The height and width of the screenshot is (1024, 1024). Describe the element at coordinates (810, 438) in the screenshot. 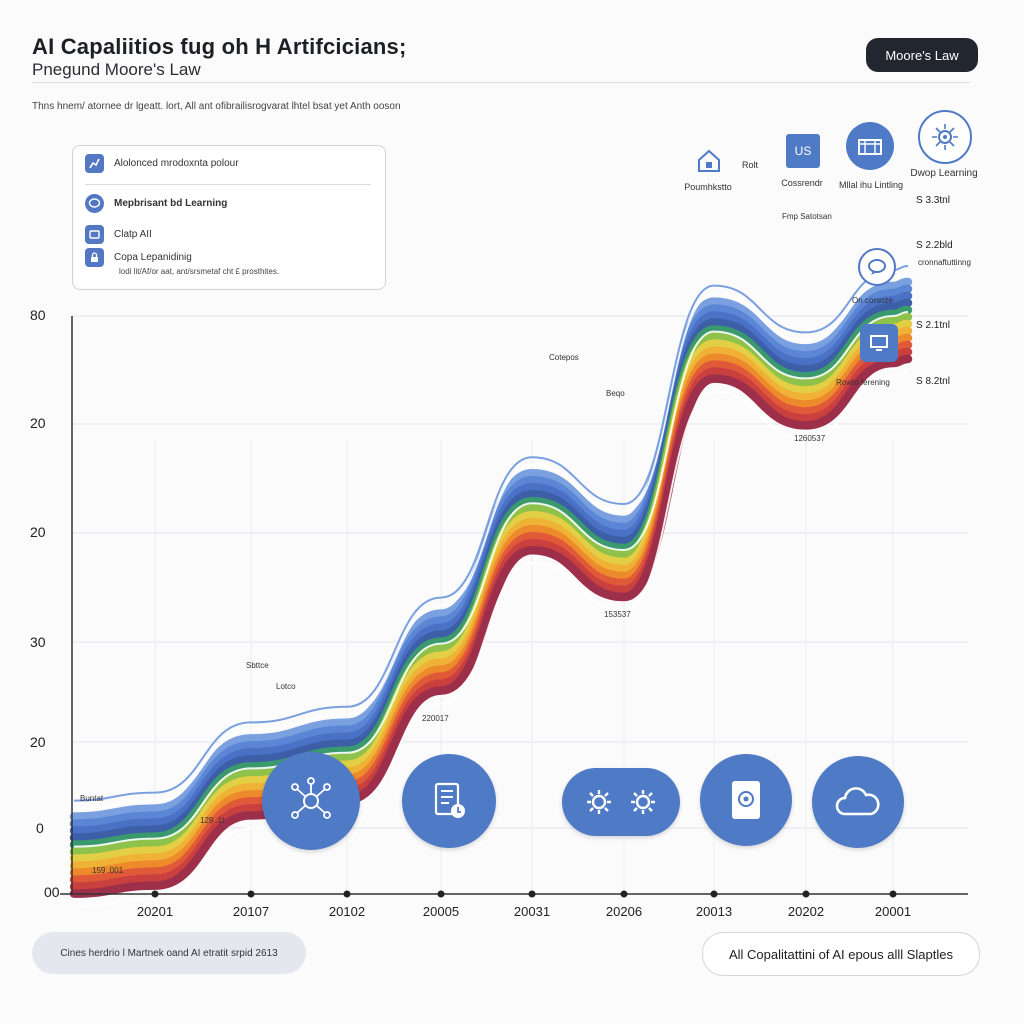

I see `curve-label: 1260537` at that location.